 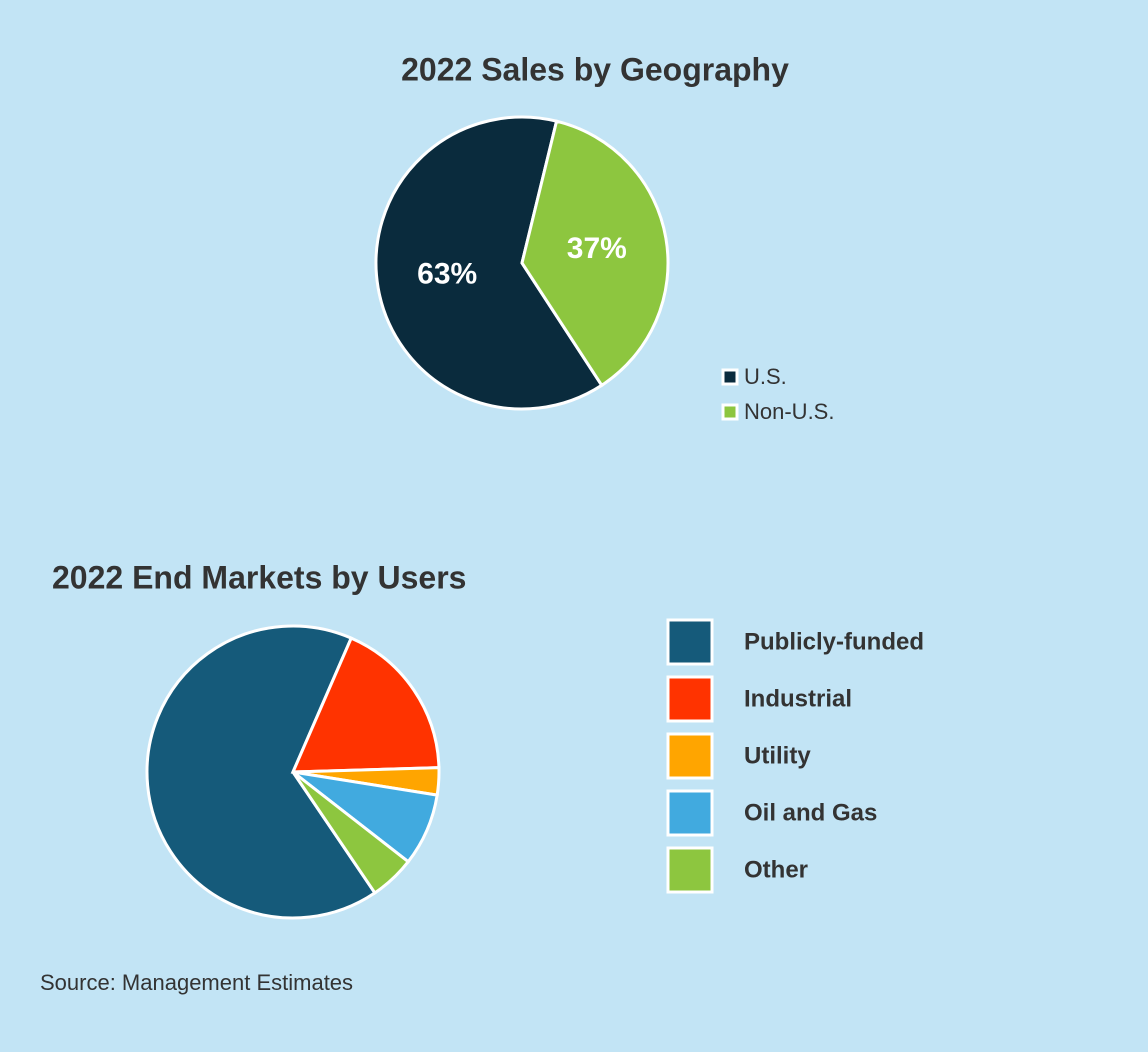 What do you see at coordinates (810, 812) in the screenshot?
I see `legend-label: Oil and Gas` at bounding box center [810, 812].